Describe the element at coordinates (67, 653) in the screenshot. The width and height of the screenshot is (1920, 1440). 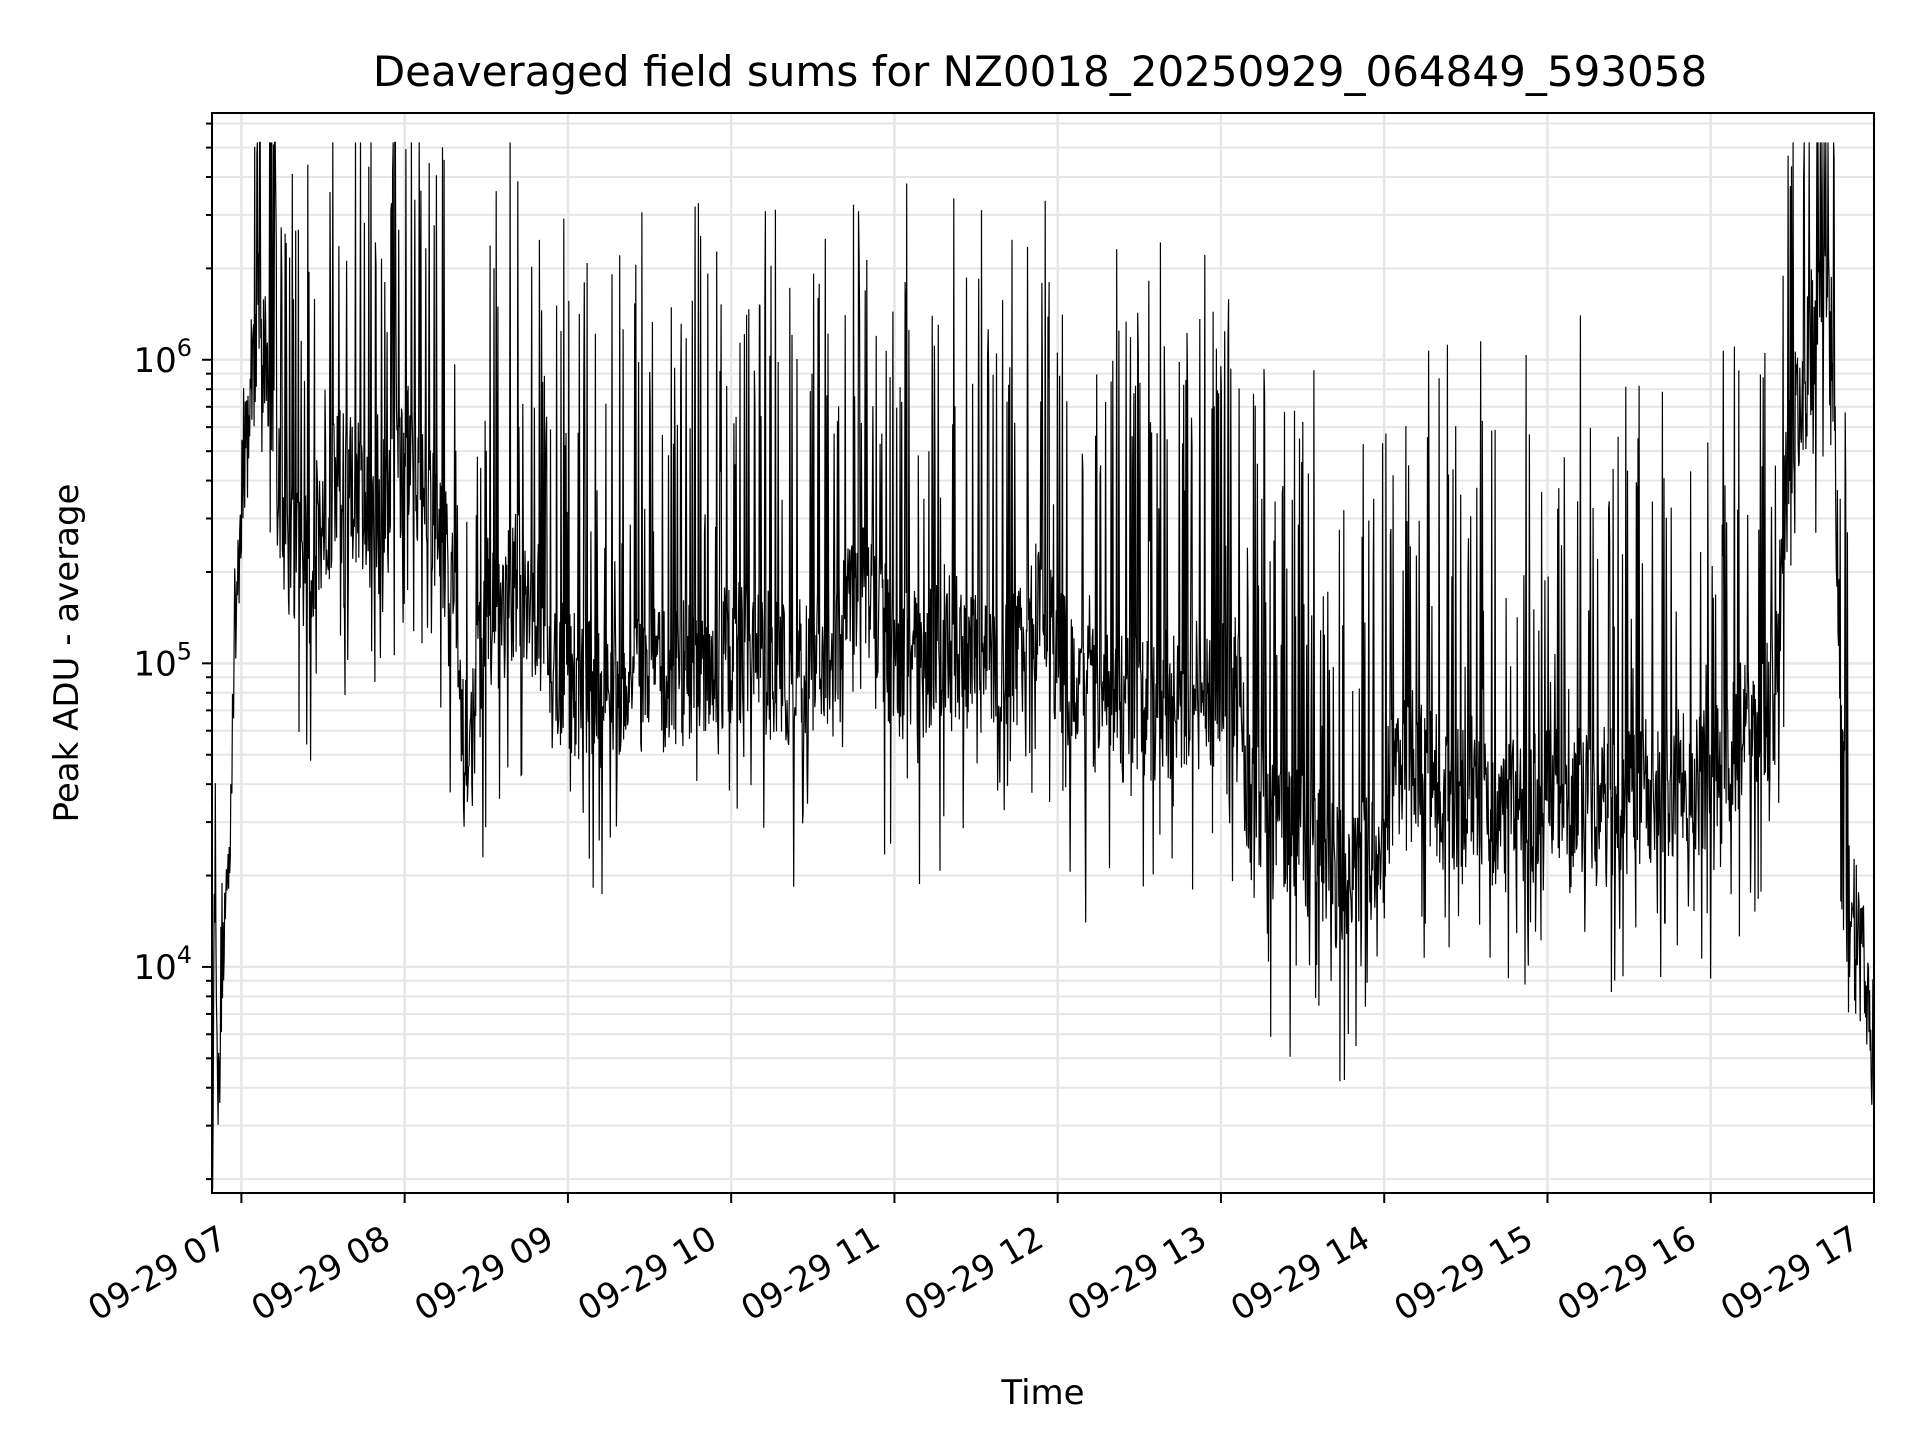
I see `y-axis-label: Peak ADU - average` at that location.